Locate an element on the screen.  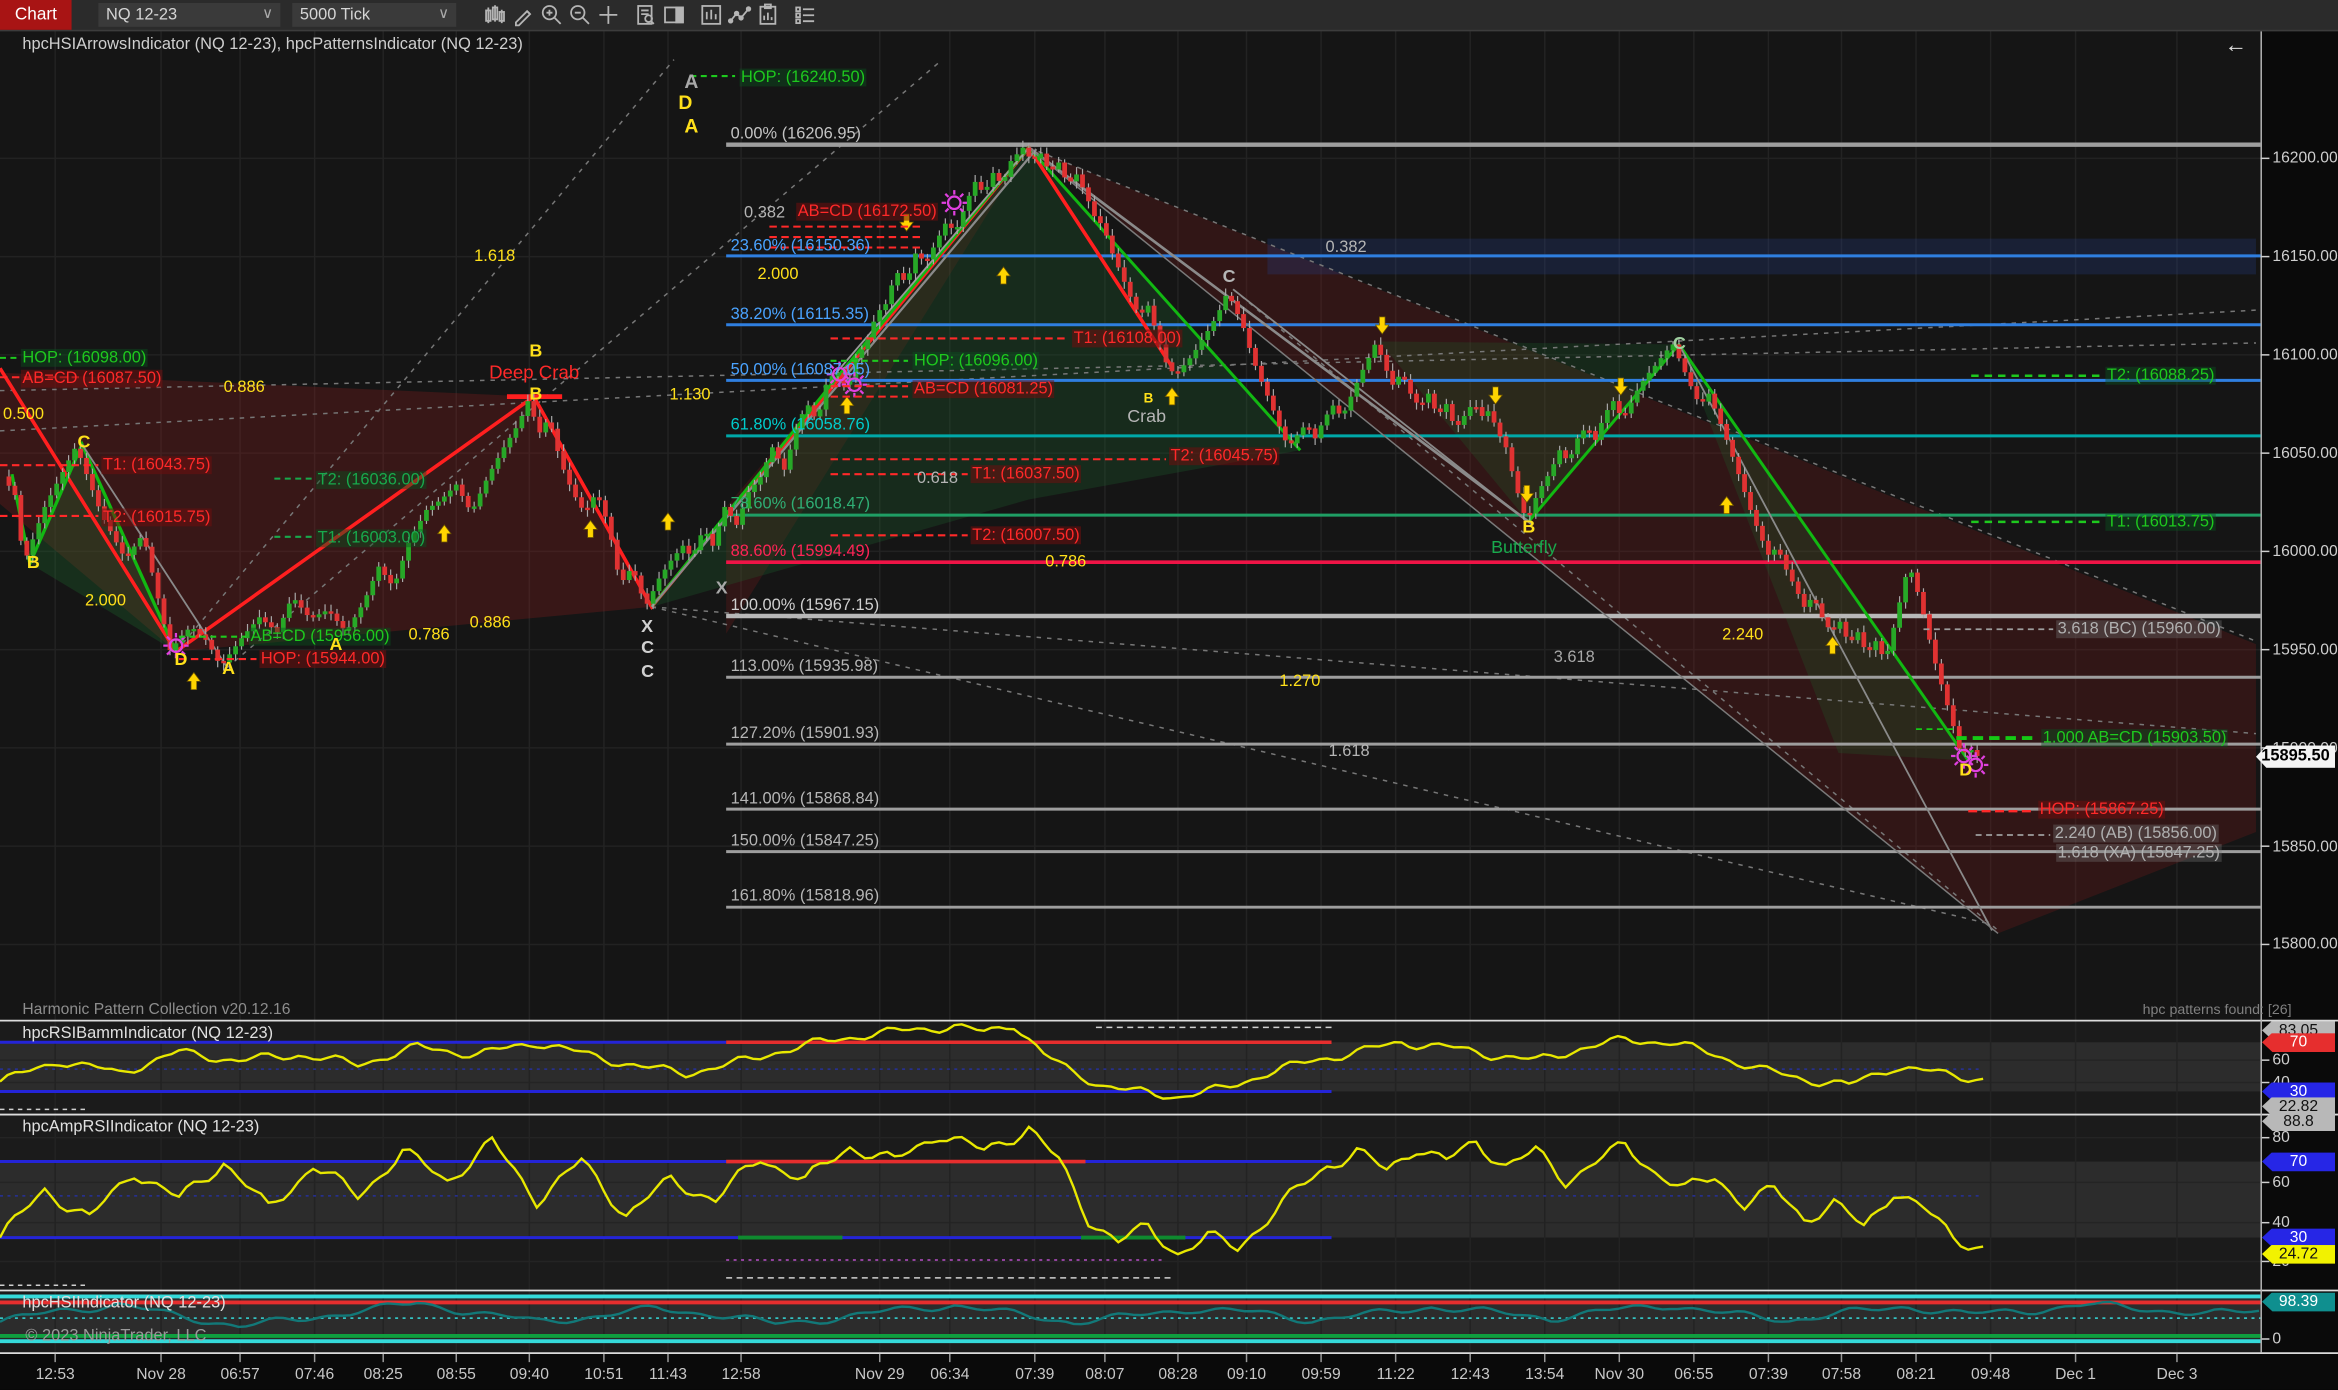
zoom-out-button is located at coordinates (579, 14).